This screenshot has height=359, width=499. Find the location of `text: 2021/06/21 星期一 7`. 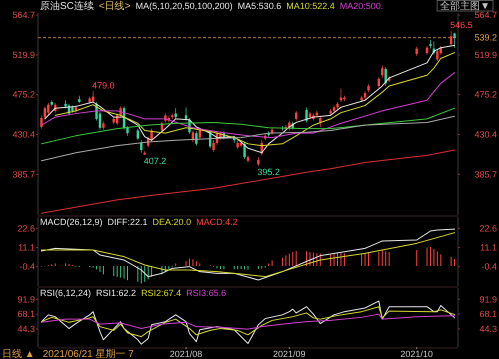

text: 2021/06/21 星期一 7 is located at coordinates (88, 353).